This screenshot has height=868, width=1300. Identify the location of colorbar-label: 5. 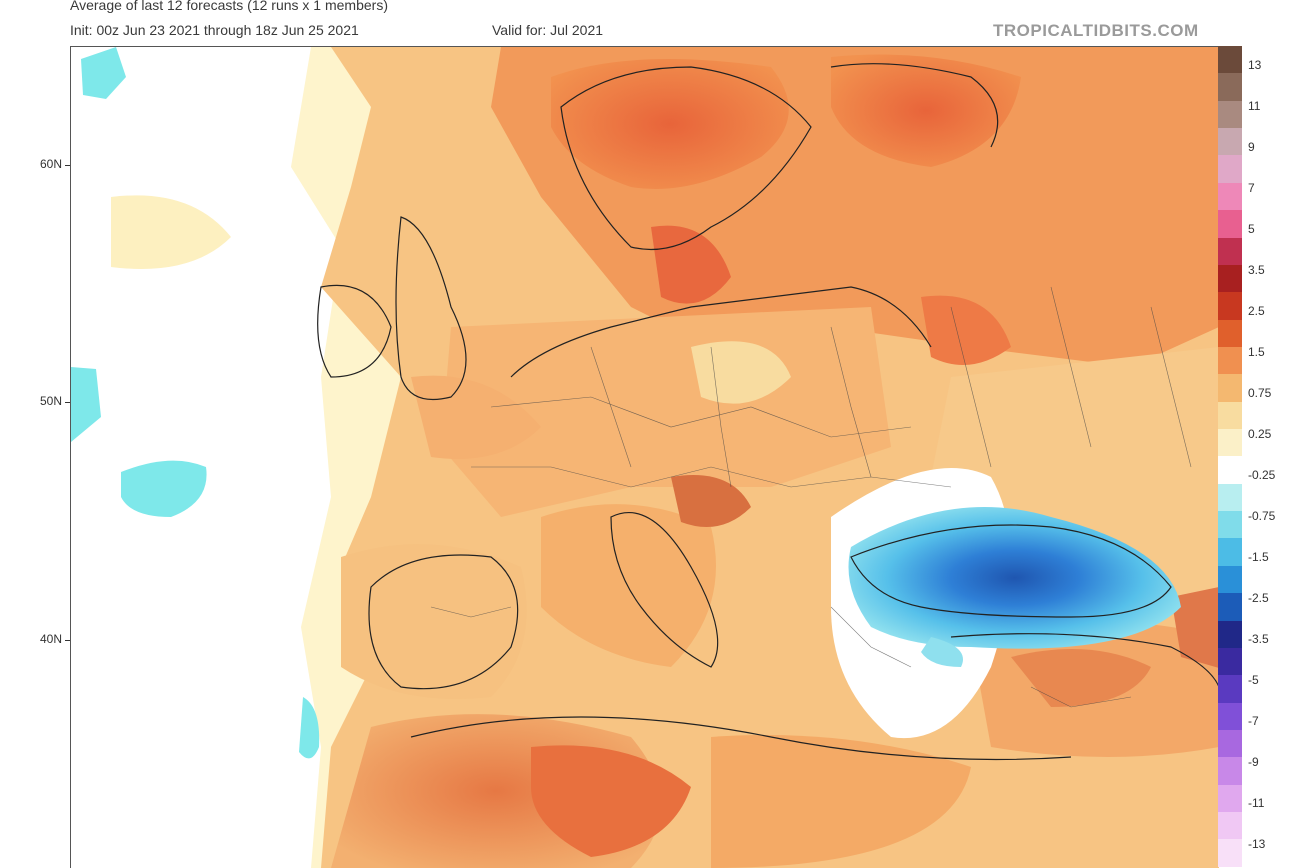
(1251, 229).